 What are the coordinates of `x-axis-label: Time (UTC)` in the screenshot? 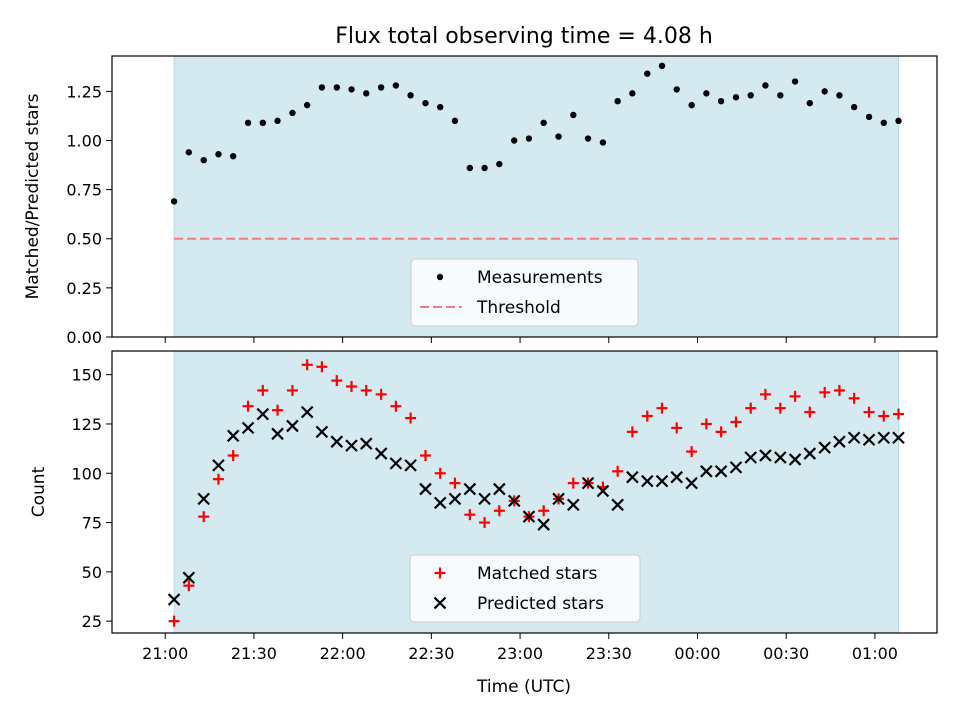 It's located at (523, 687).